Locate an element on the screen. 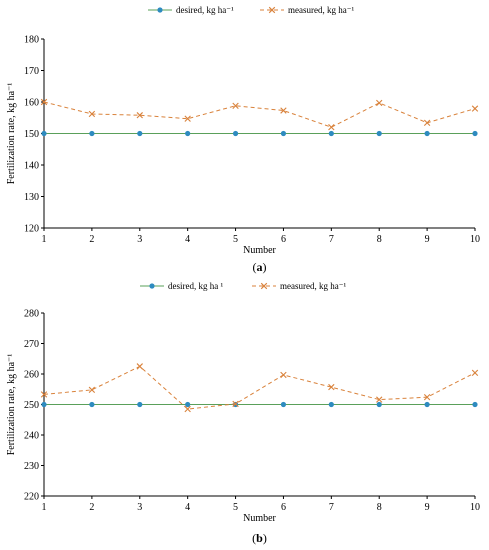 The width and height of the screenshot is (489, 550). y-tick-label: 270 is located at coordinates (31, 344).